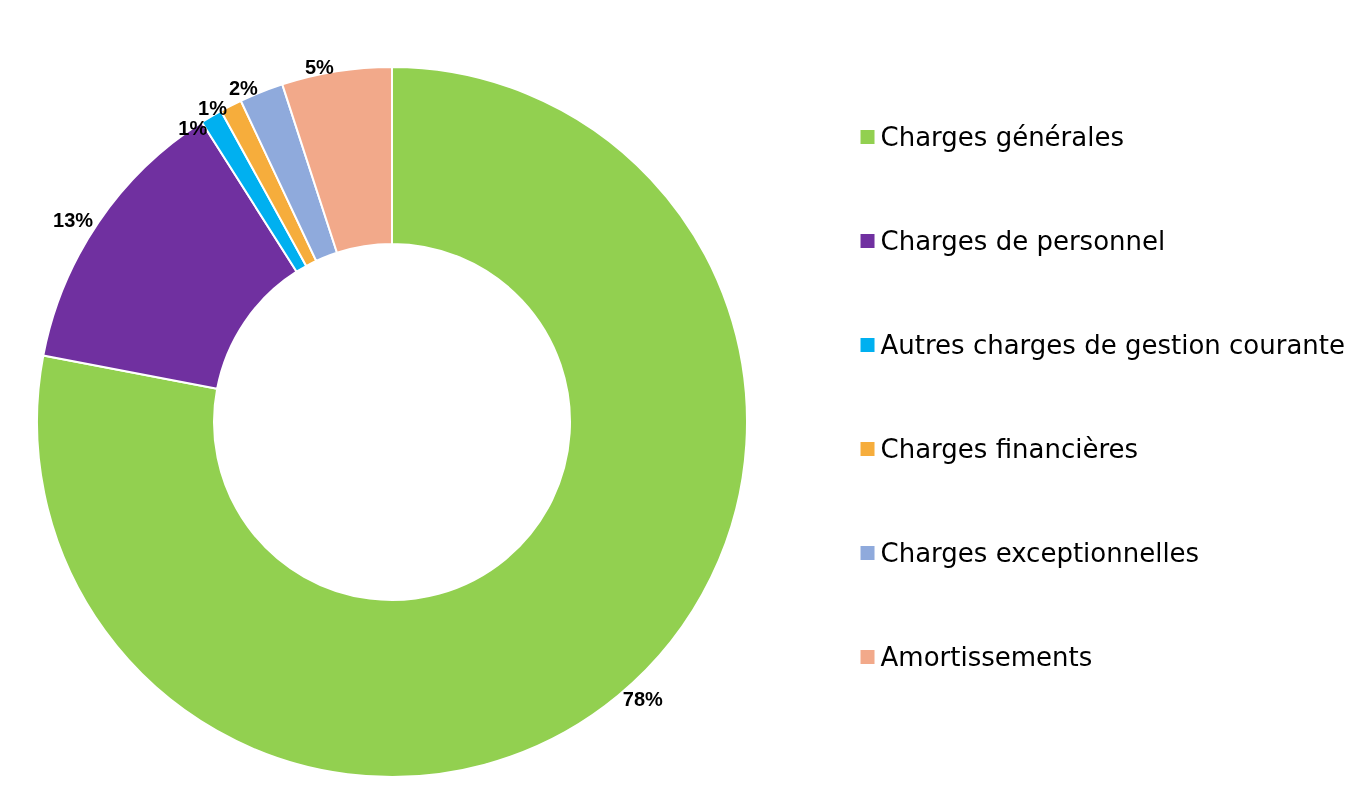 The image size is (1368, 794). What do you see at coordinates (213, 108) in the screenshot?
I see `data-label: 1%` at bounding box center [213, 108].